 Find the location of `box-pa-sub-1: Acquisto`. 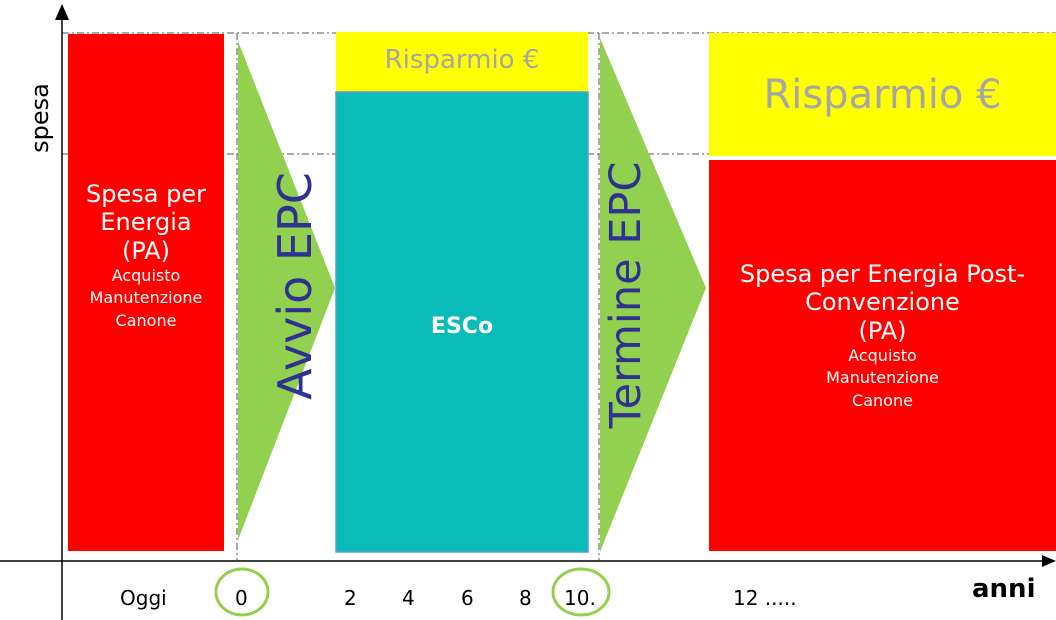

box-pa-sub-1: Acquisto is located at coordinates (146, 275).